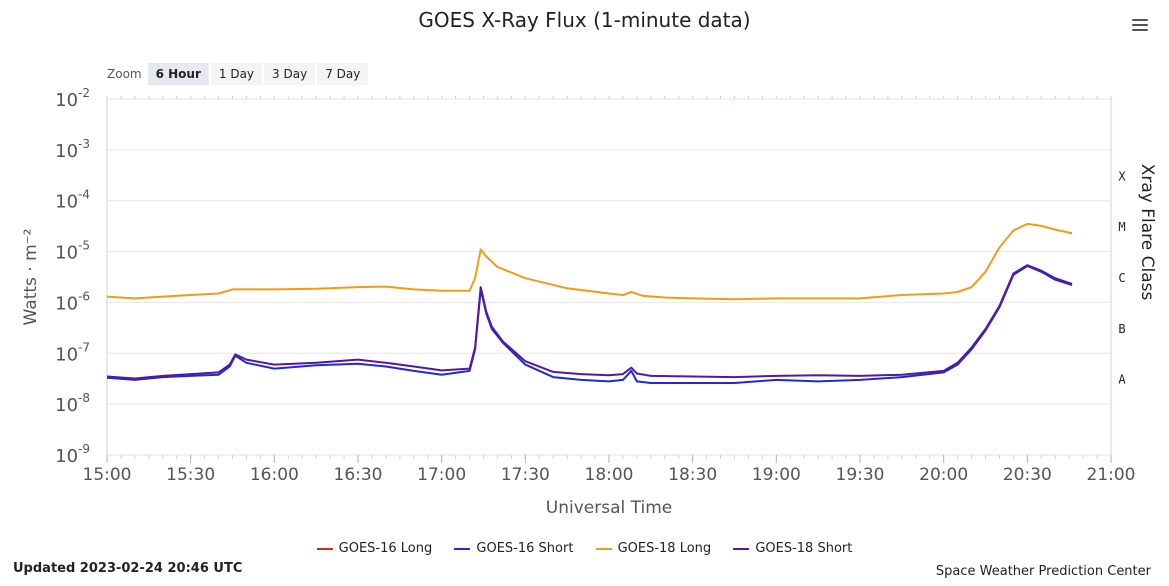 The height and width of the screenshot is (586, 1169). What do you see at coordinates (72, 454) in the screenshot?
I see `y-tick-label: 10⁻⁹` at bounding box center [72, 454].